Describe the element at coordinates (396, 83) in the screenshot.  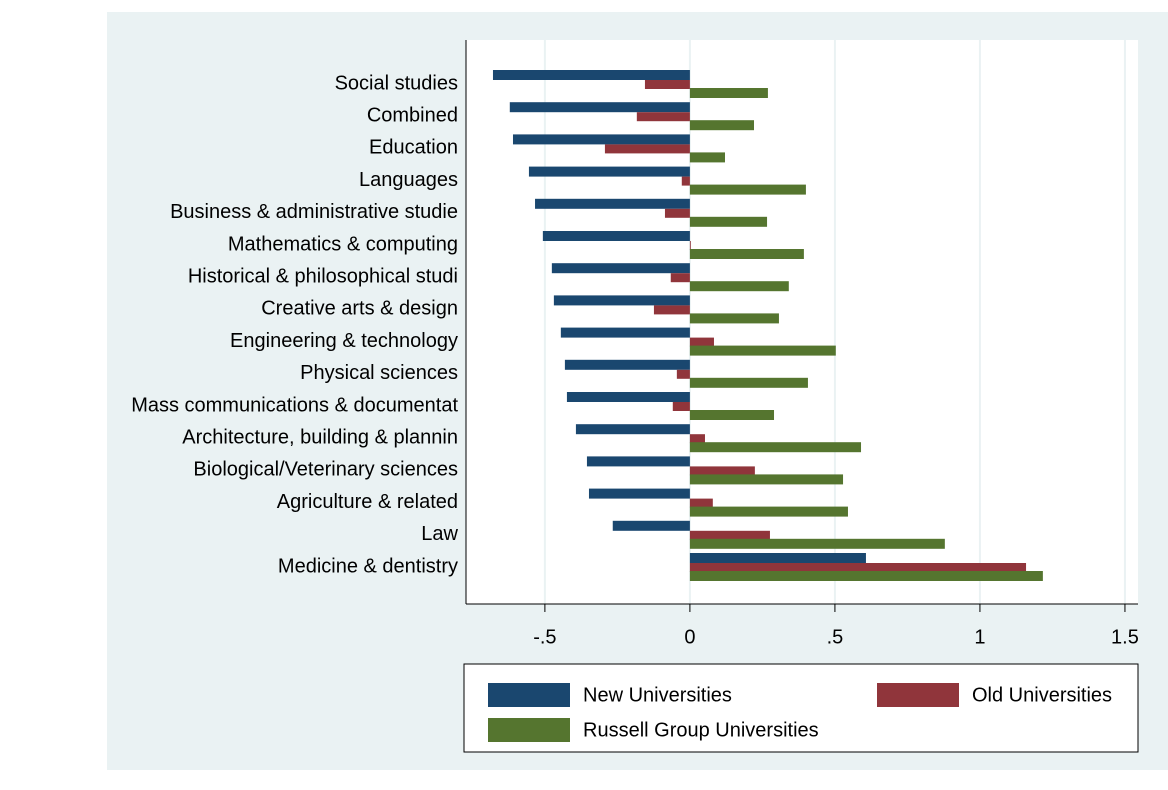
I see `y-tick-label: Social studies` at that location.